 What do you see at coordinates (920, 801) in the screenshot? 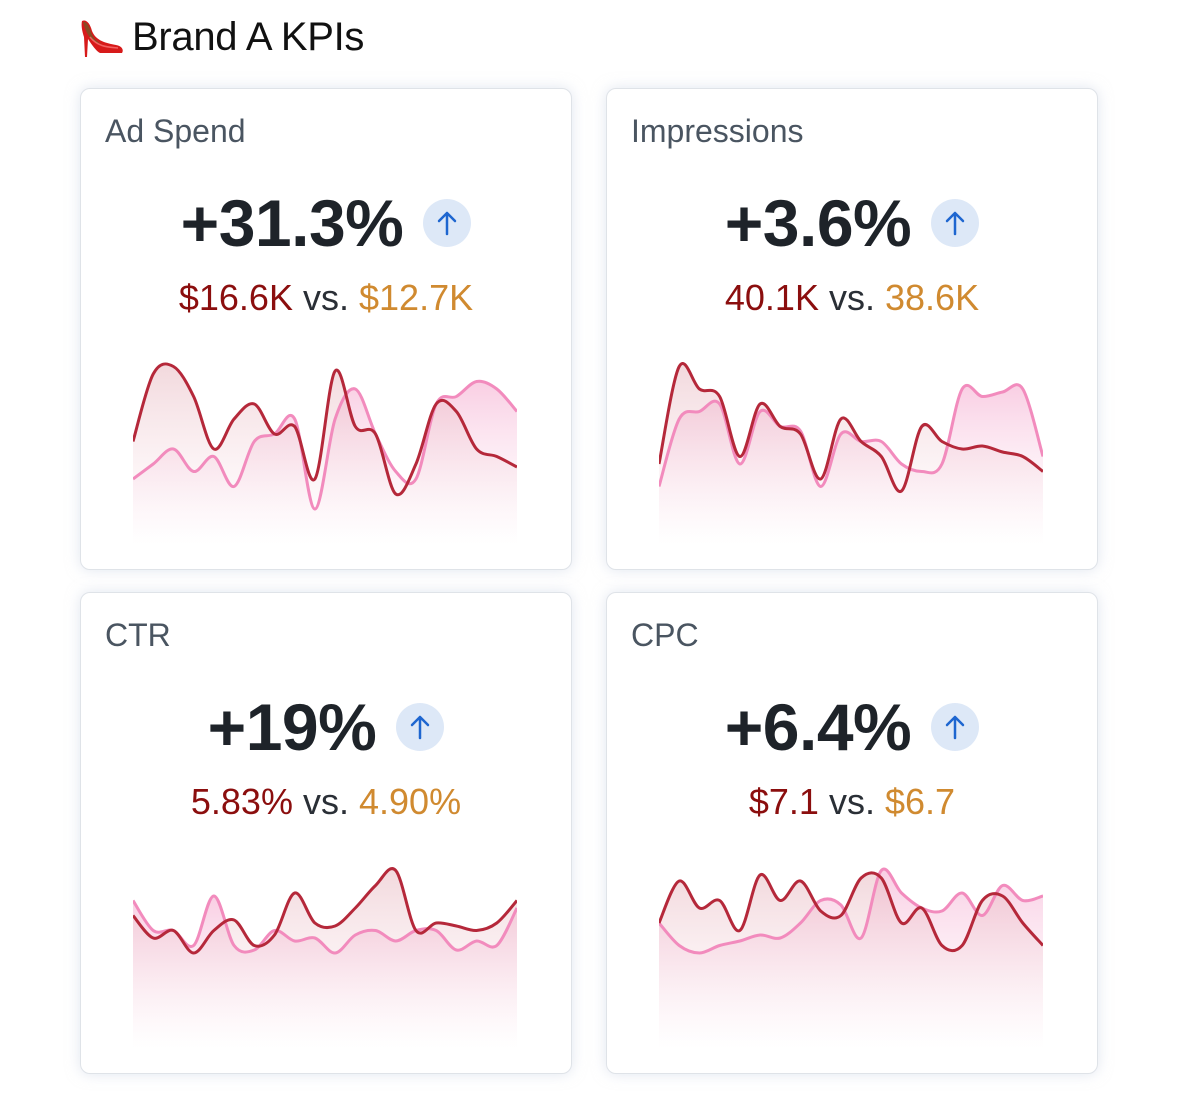
I see `previous-value: $6.7` at bounding box center [920, 801].